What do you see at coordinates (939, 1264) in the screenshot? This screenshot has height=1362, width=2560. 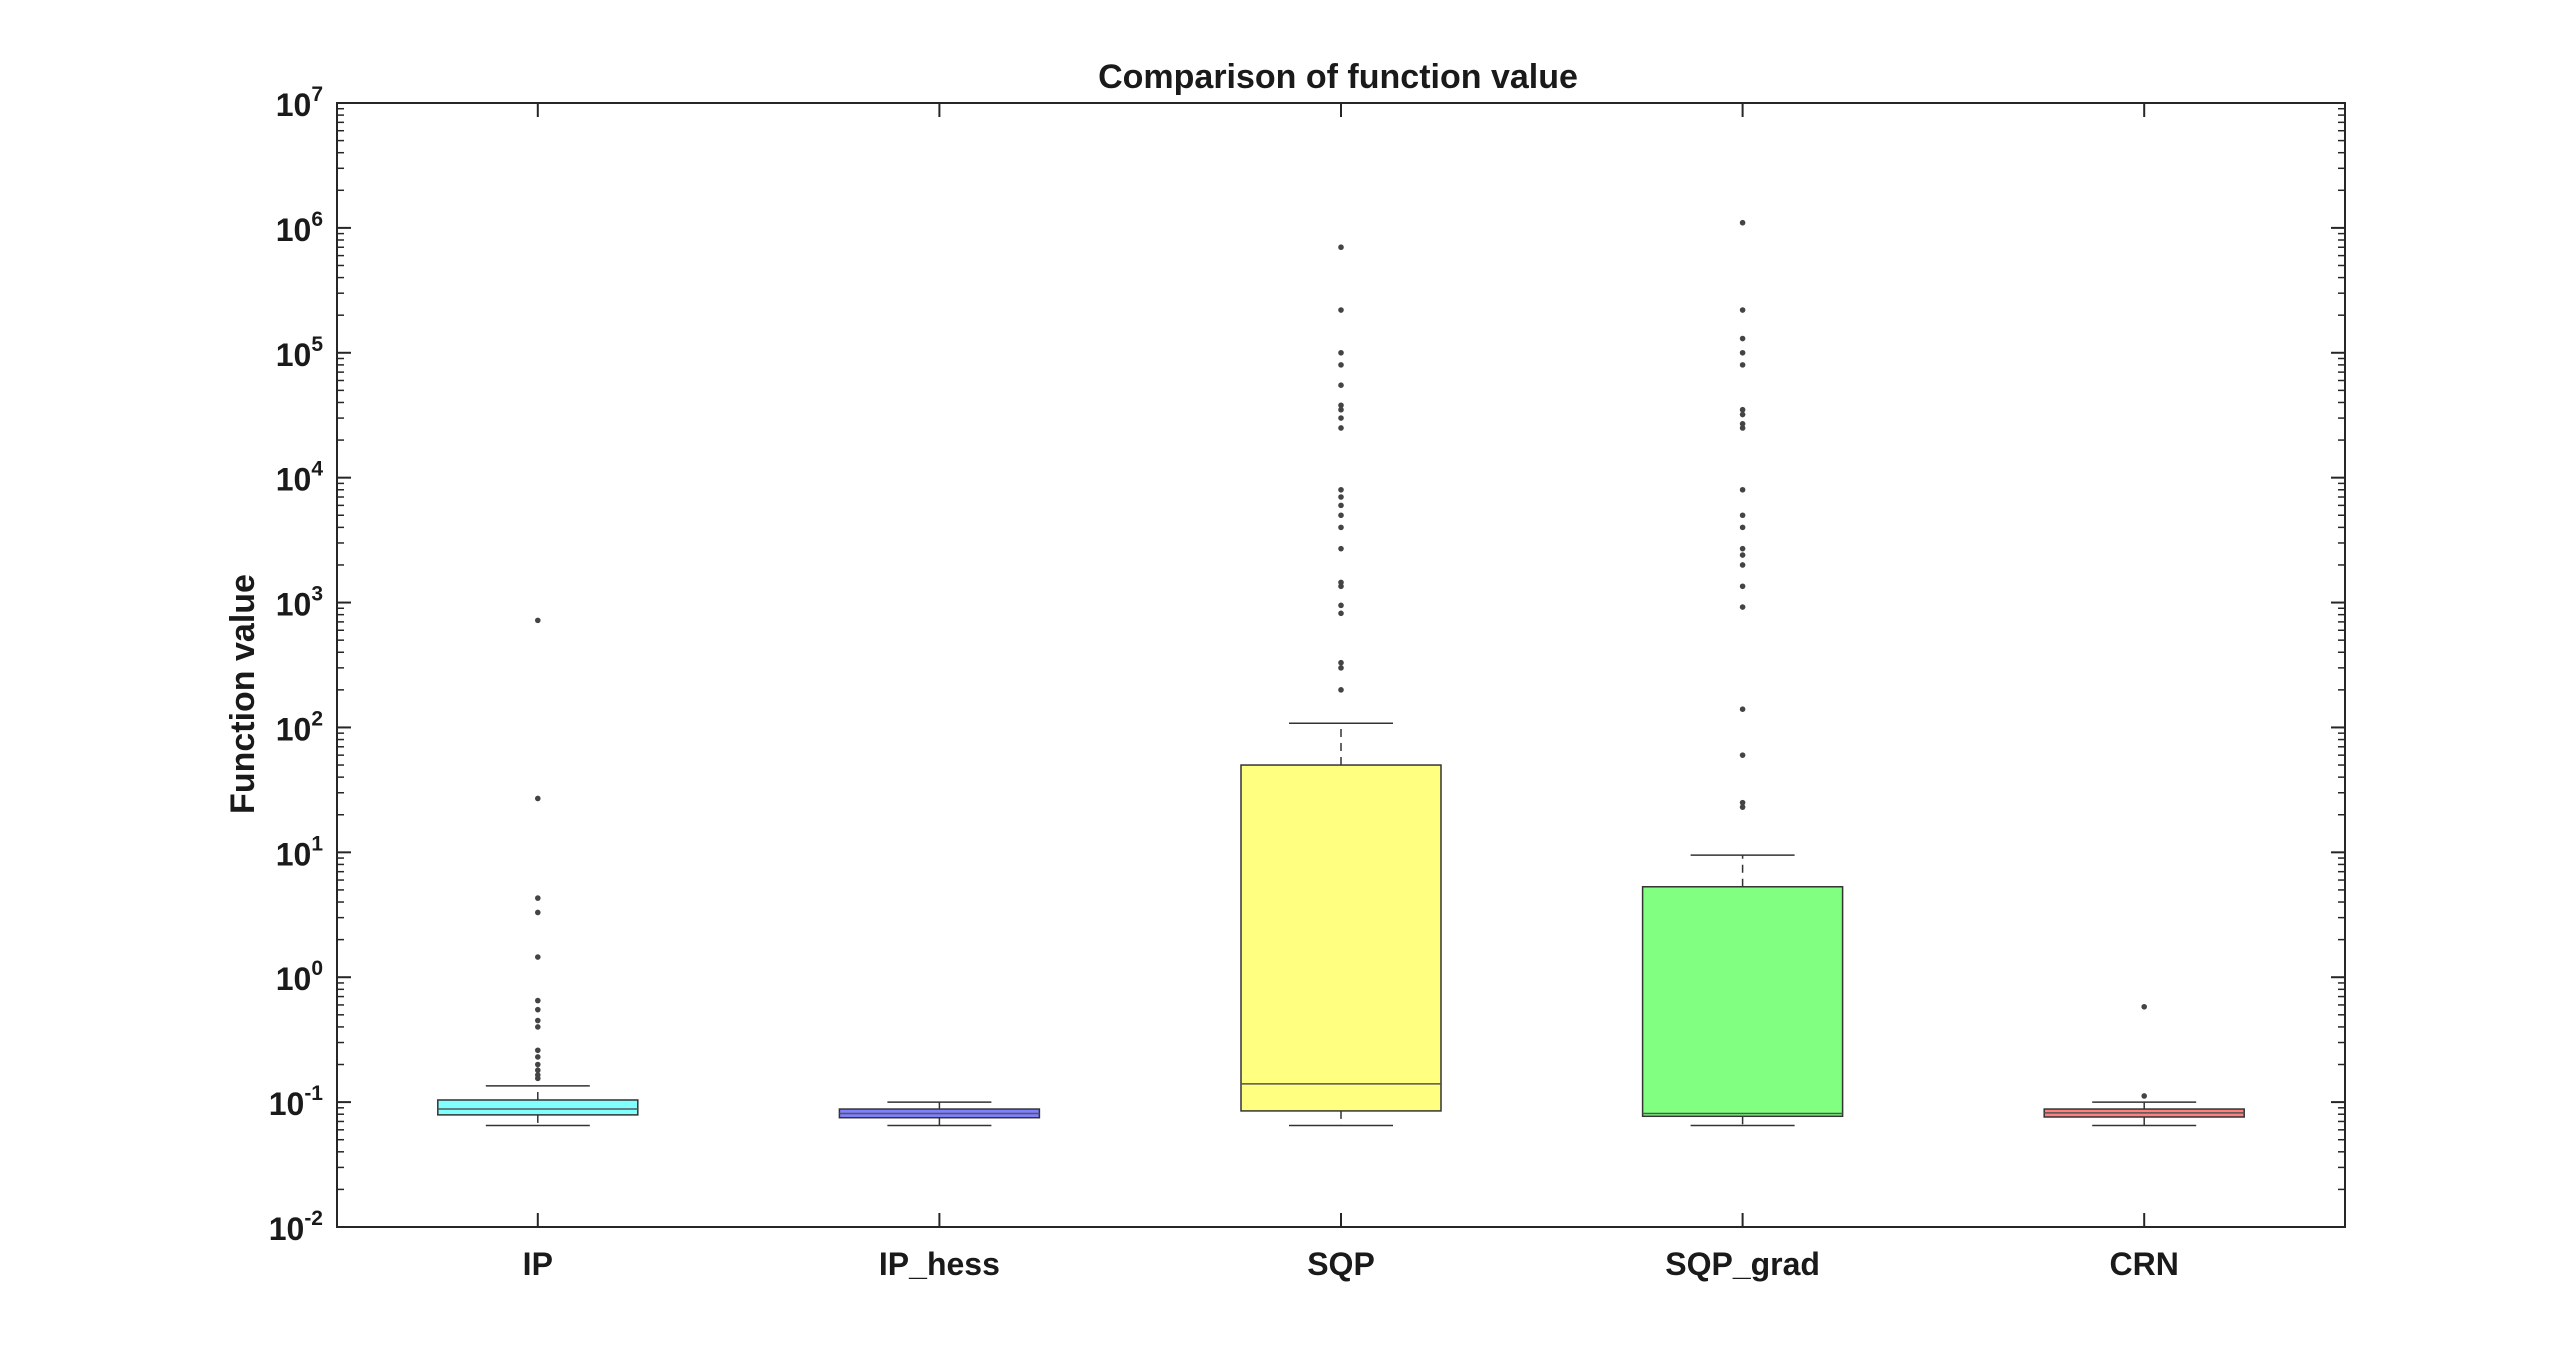 I see `x-tick-label: IP_hess` at bounding box center [939, 1264].